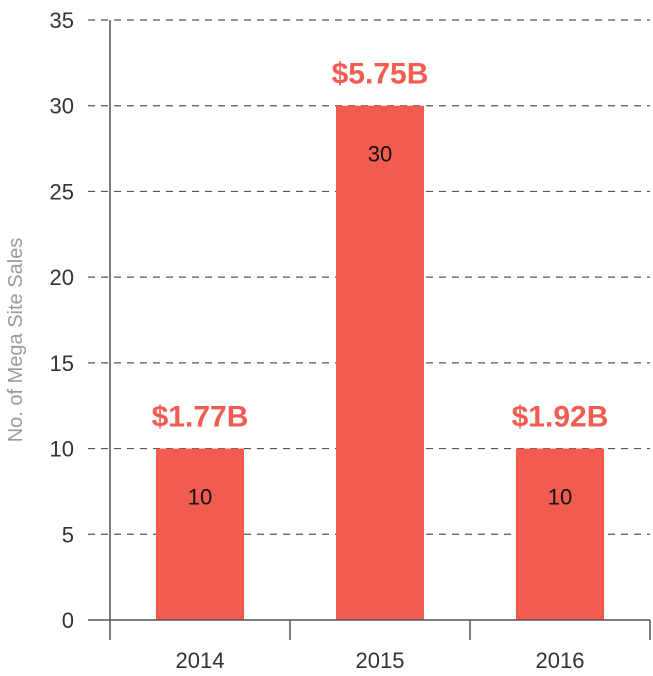  I want to click on y-tick-label: 35, so click(62, 20).